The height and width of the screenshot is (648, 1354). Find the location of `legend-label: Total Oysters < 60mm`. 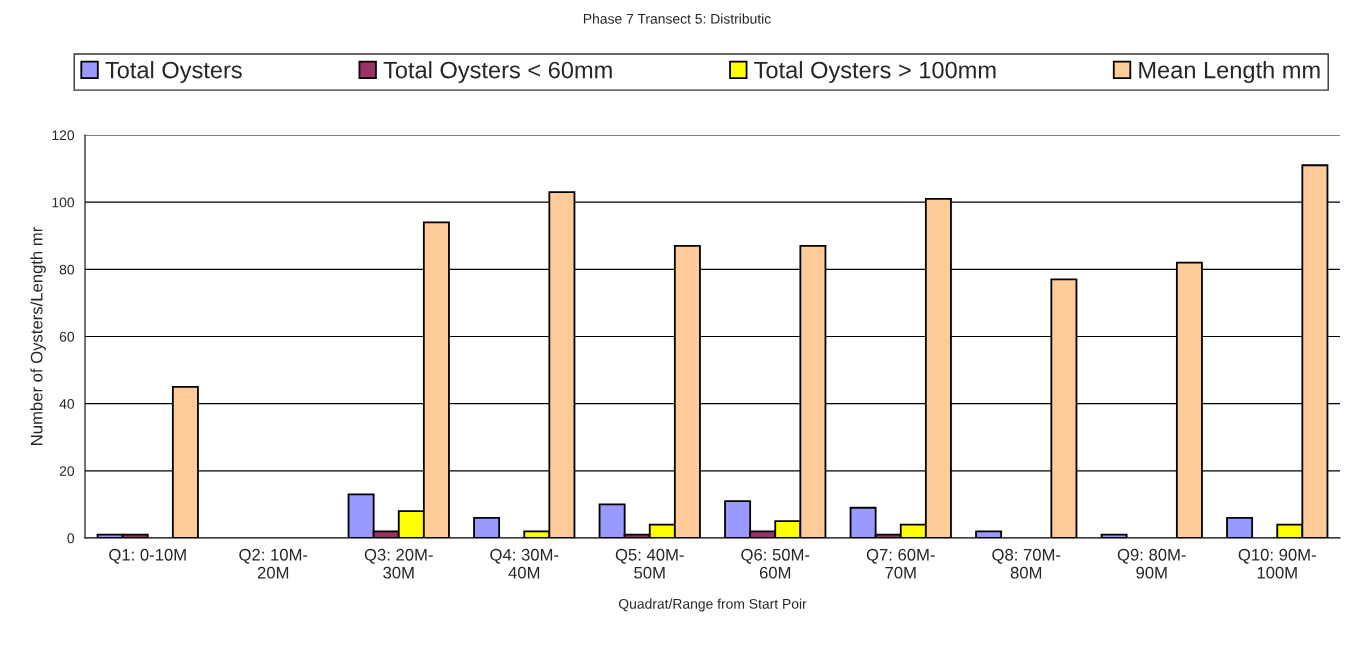

legend-label: Total Oysters < 60mm is located at coordinates (497, 72).